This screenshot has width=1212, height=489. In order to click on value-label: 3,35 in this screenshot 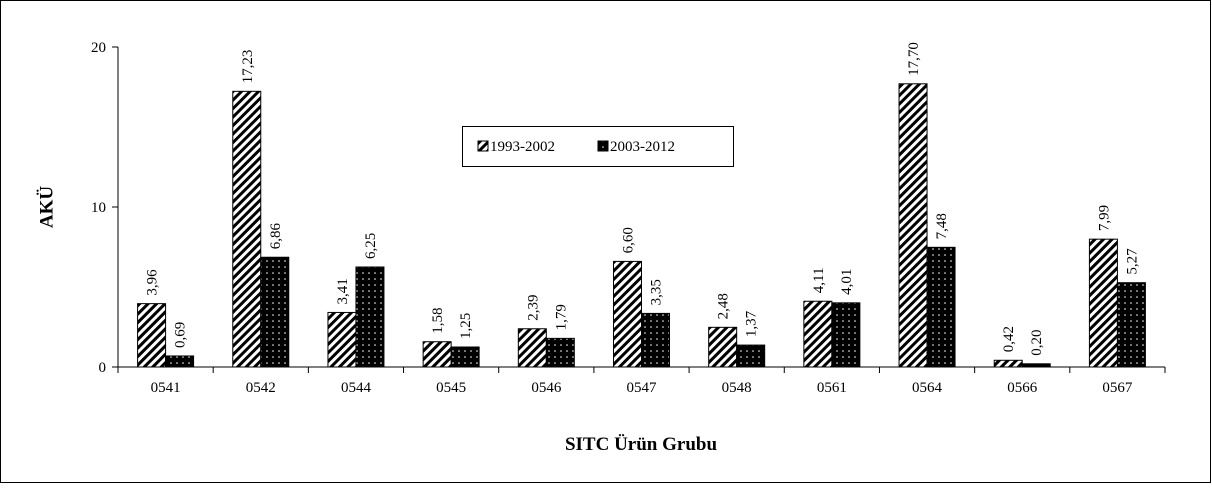, I will do `click(657, 292)`.